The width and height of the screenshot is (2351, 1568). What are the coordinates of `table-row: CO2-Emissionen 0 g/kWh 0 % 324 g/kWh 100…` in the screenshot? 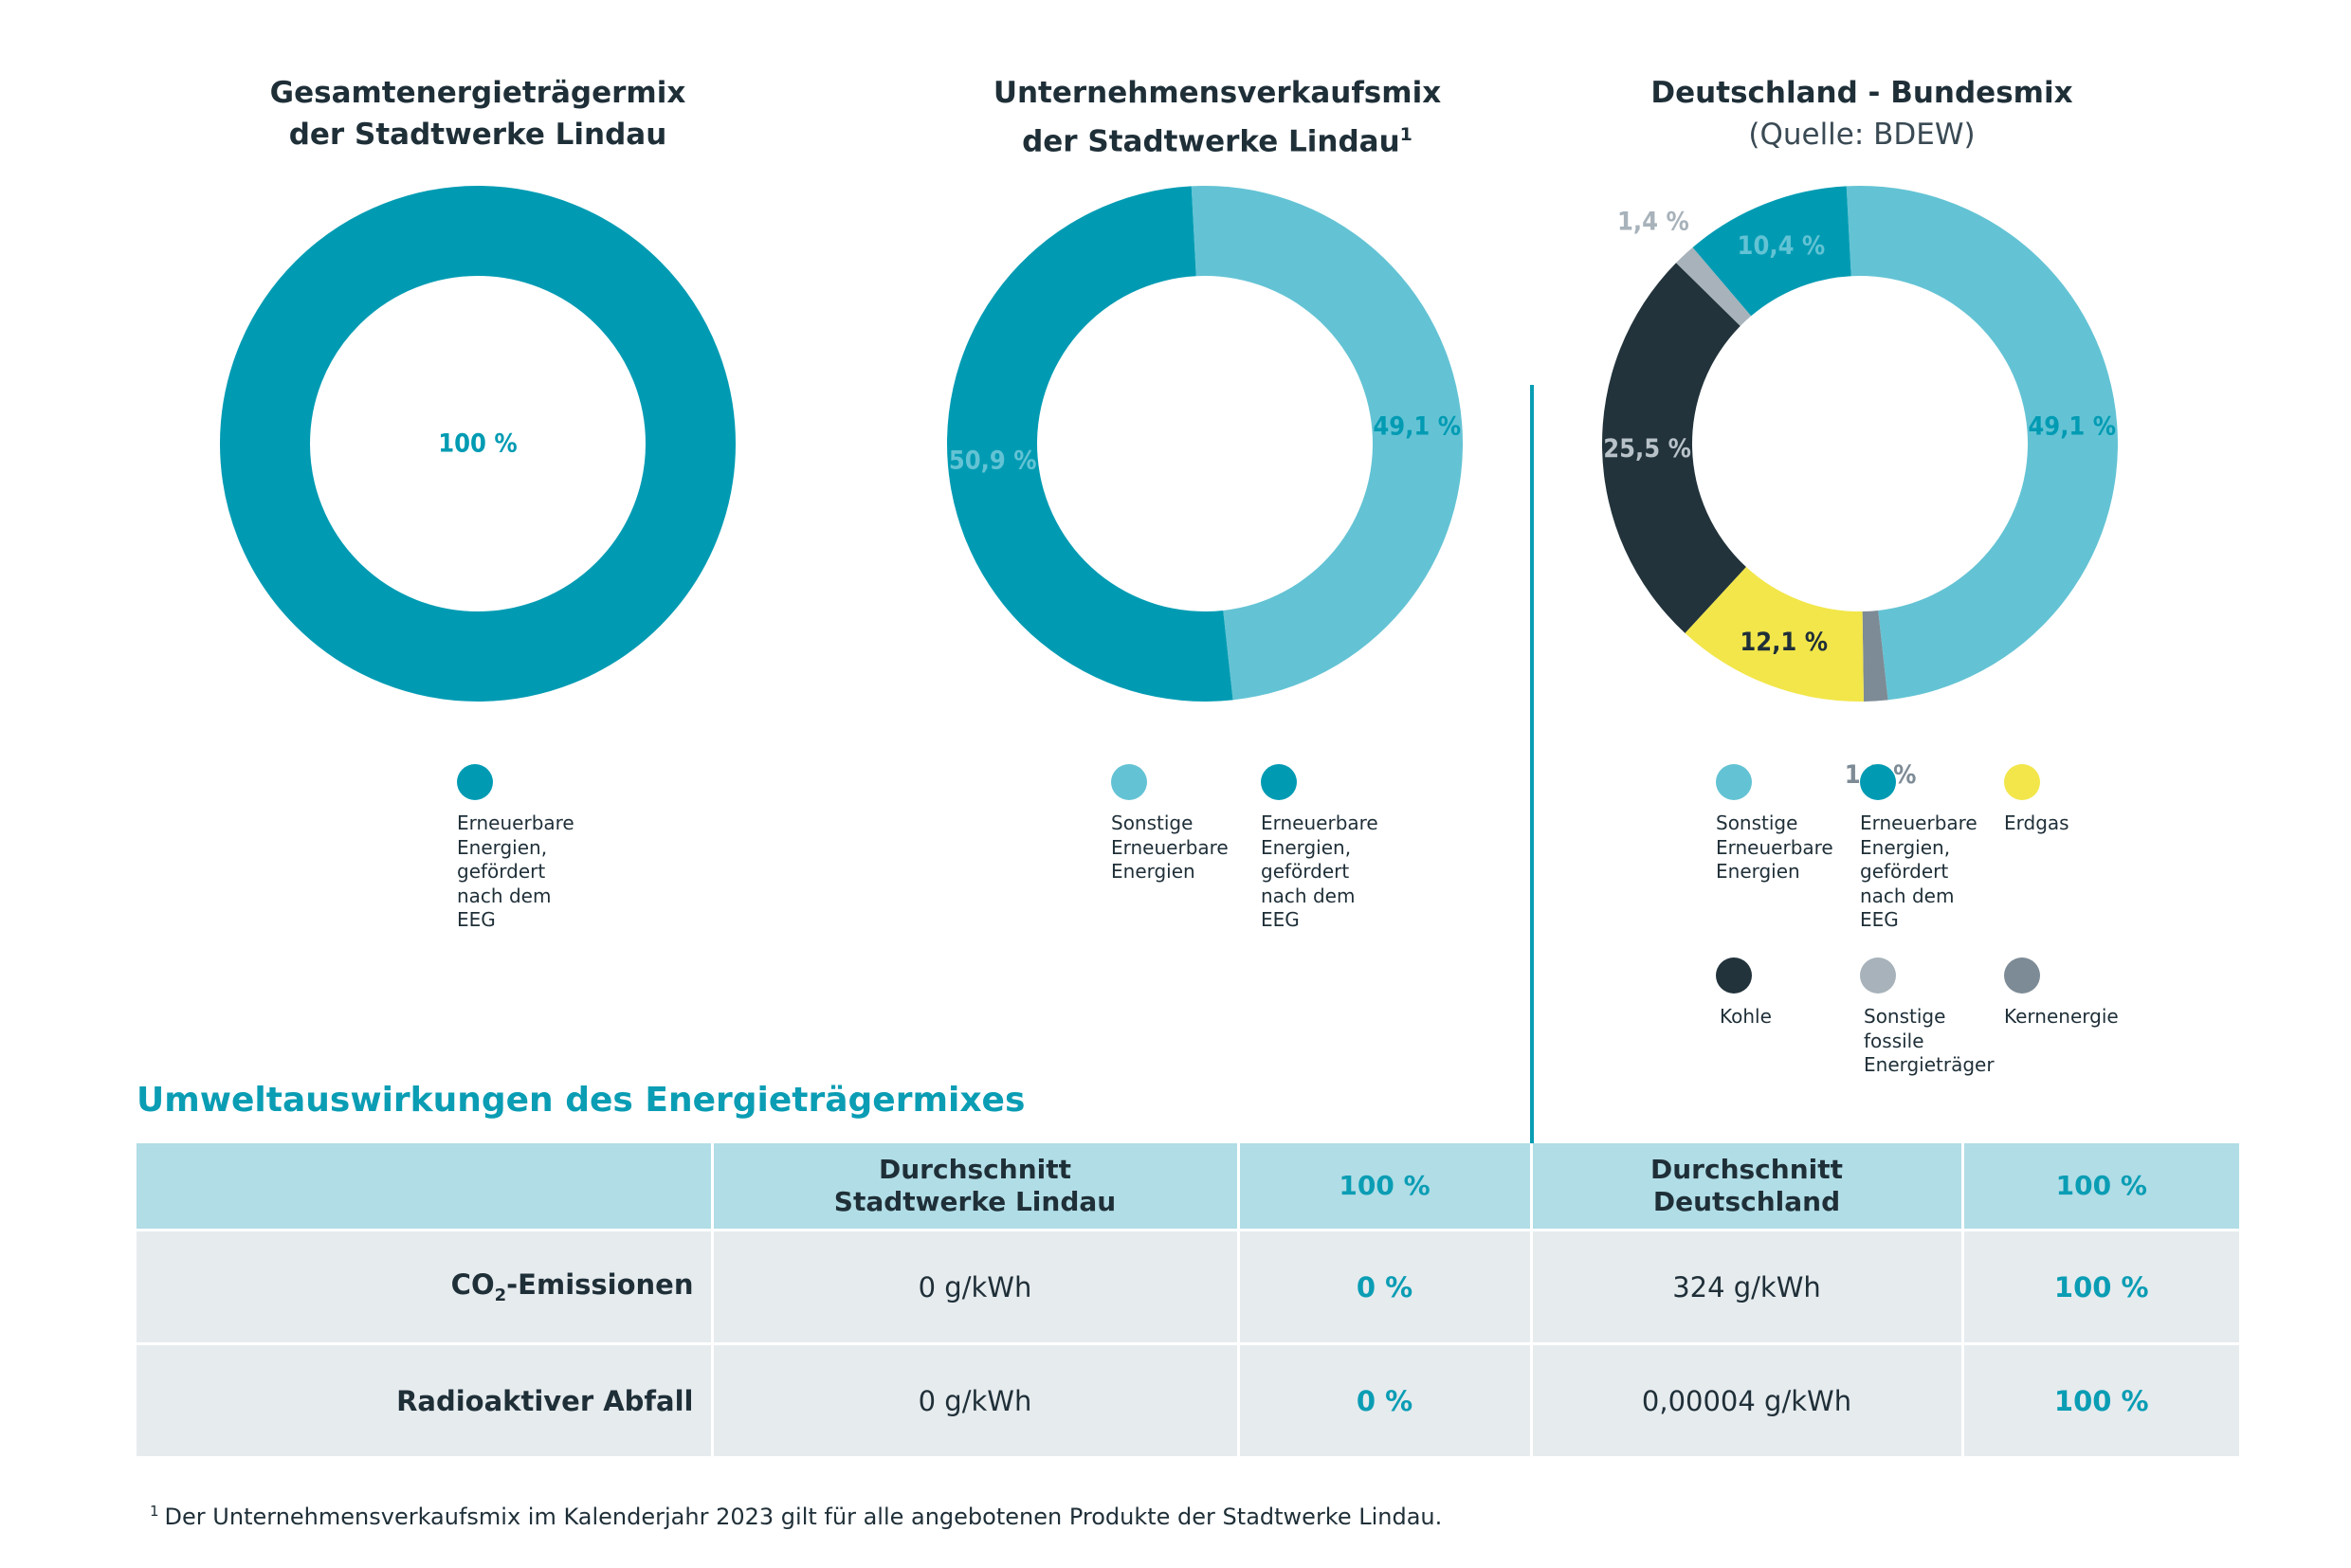 It's located at (1188, 1287).